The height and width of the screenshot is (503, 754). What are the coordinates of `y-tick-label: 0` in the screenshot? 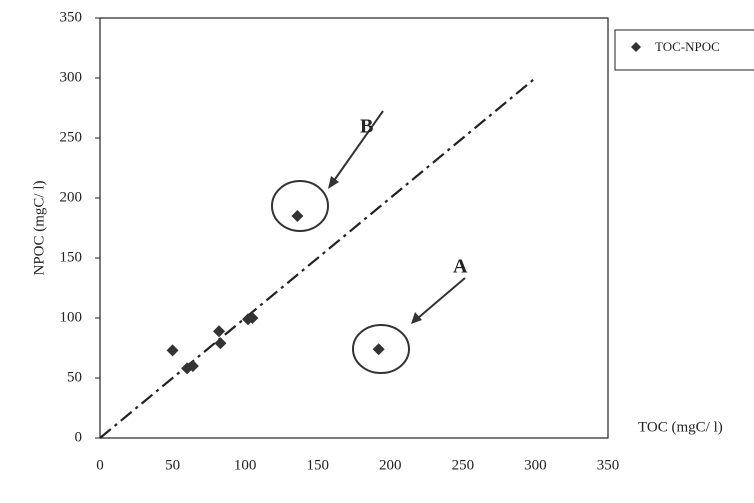 It's located at (79, 437).